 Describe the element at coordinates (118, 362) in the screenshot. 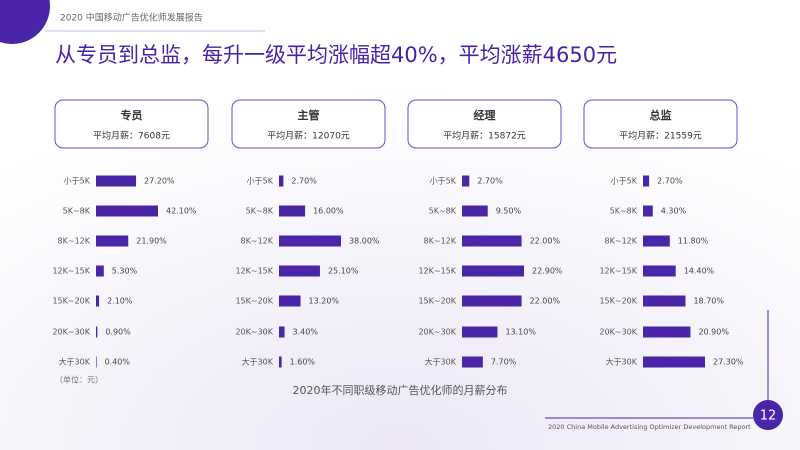

I see `value-label: 0.40%` at that location.